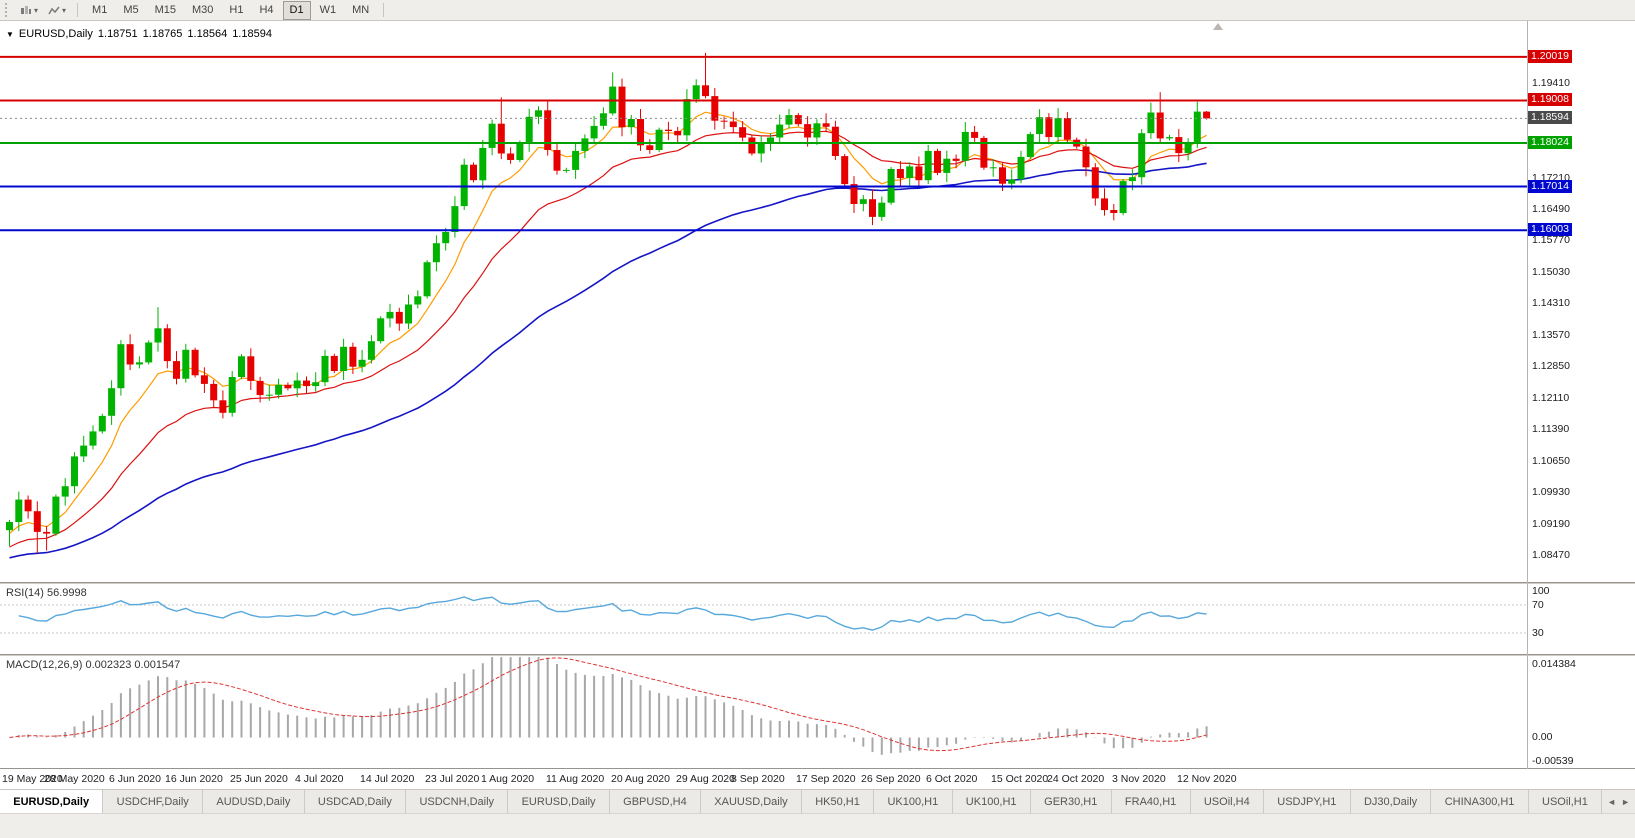  I want to click on timeframe-button-h4: H4, so click(266, 9).